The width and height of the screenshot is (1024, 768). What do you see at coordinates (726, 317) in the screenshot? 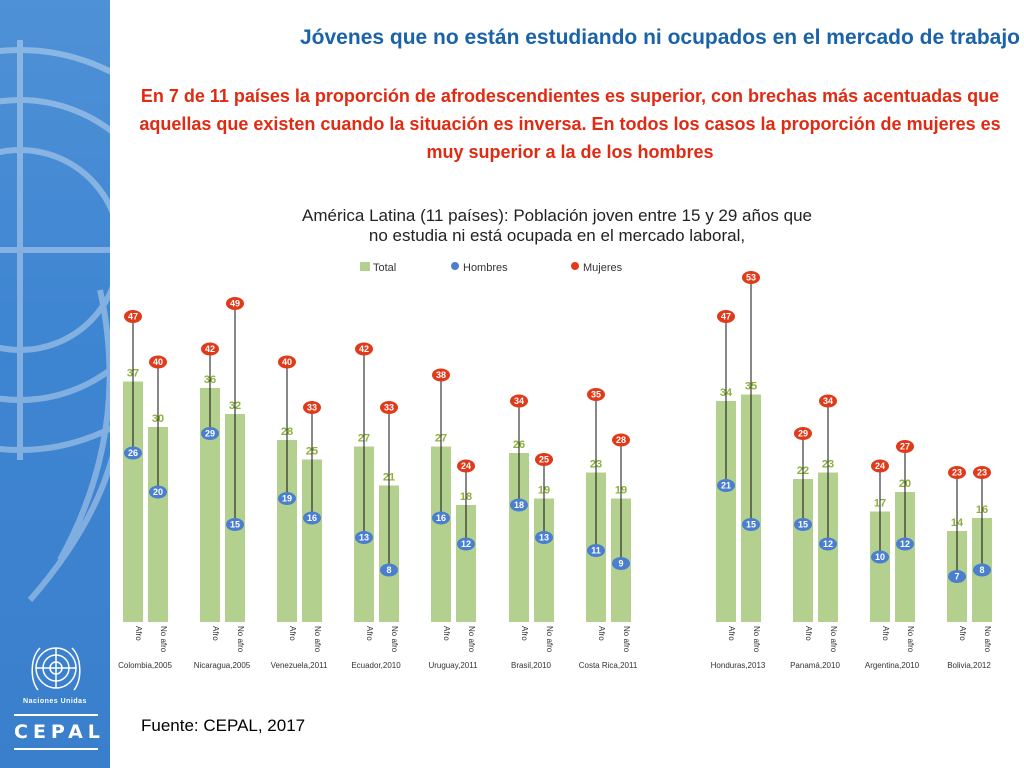
I see `mujeres-value-label: 47` at bounding box center [726, 317].